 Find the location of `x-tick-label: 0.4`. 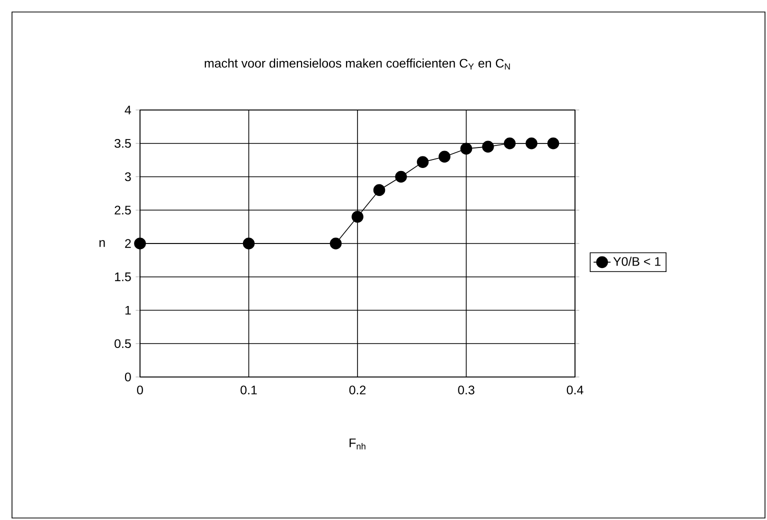

x-tick-label: 0.4 is located at coordinates (575, 390).